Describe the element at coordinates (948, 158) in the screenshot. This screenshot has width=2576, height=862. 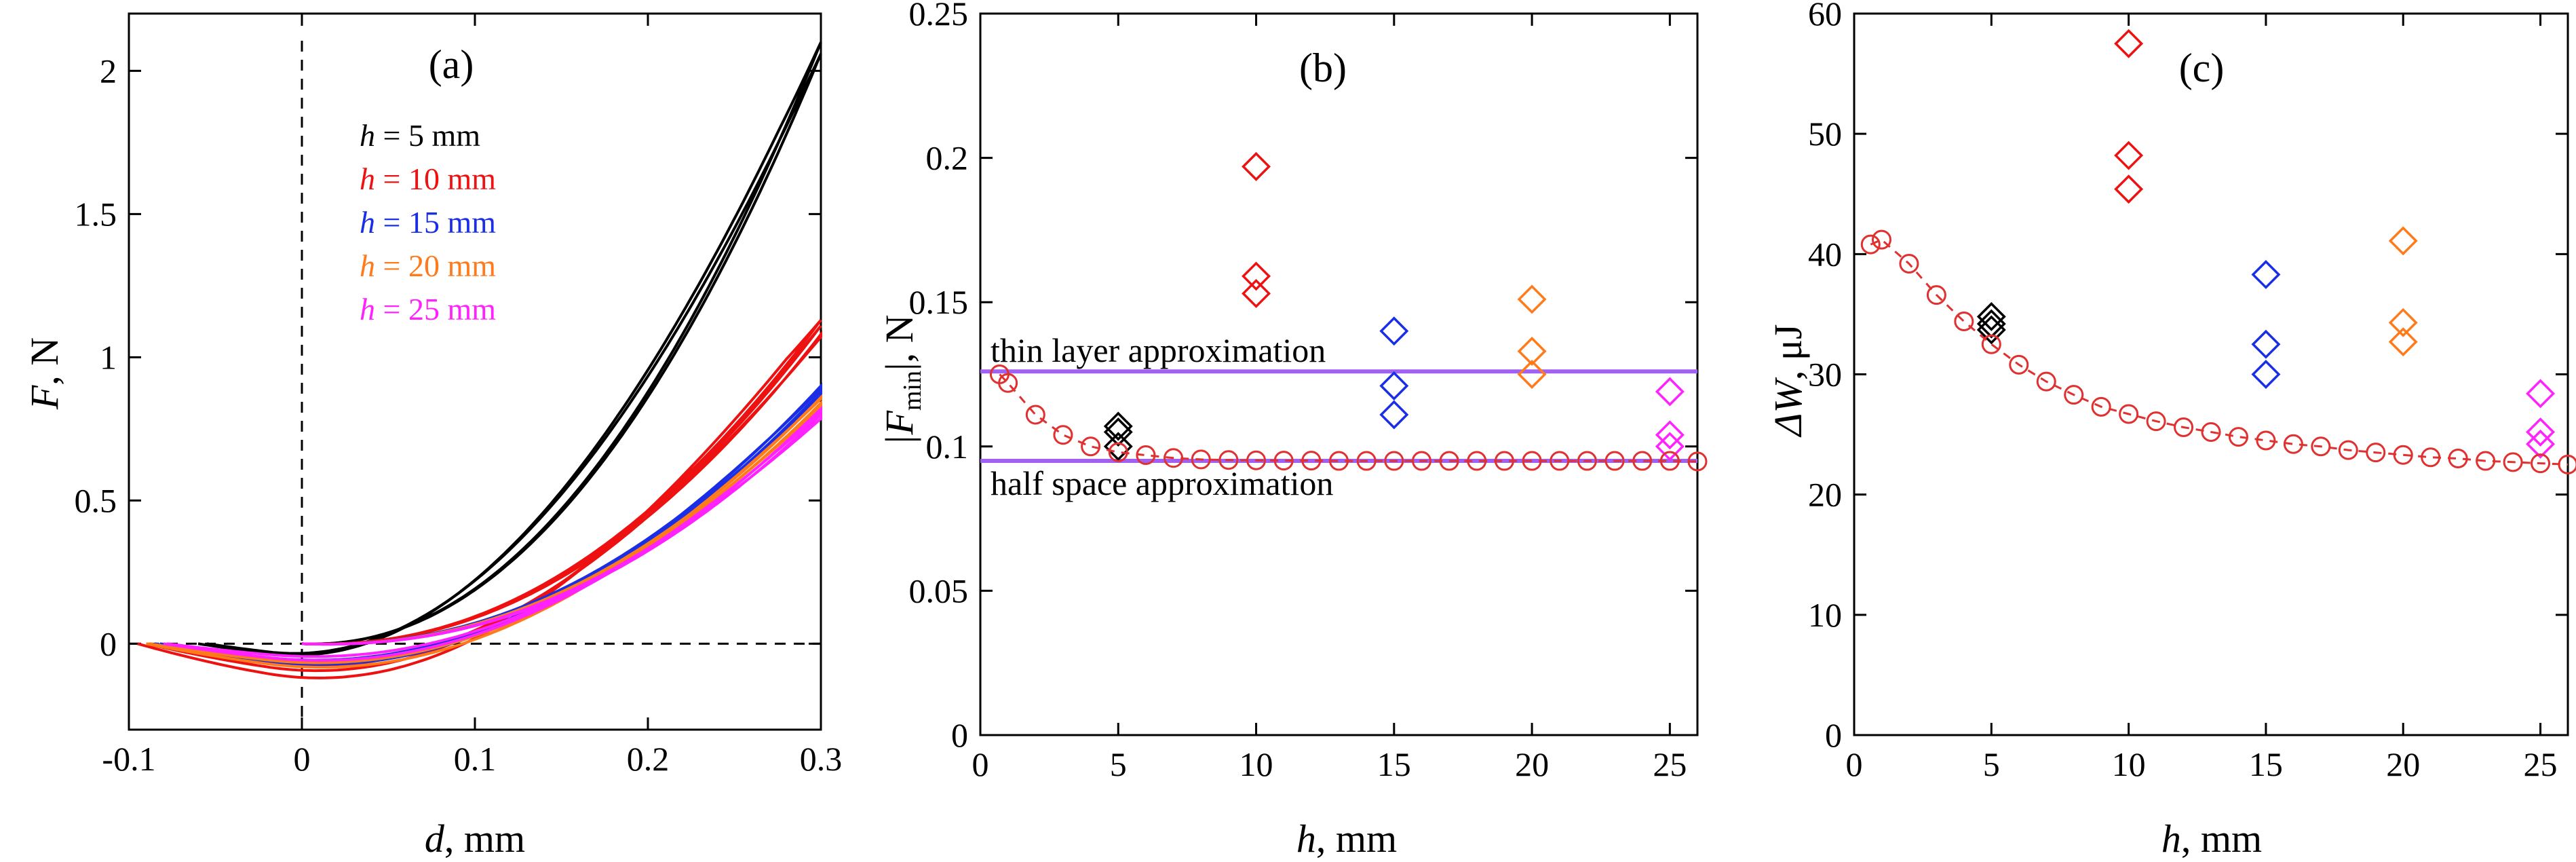
I see `panel-b-ytick-label: 0.2` at that location.